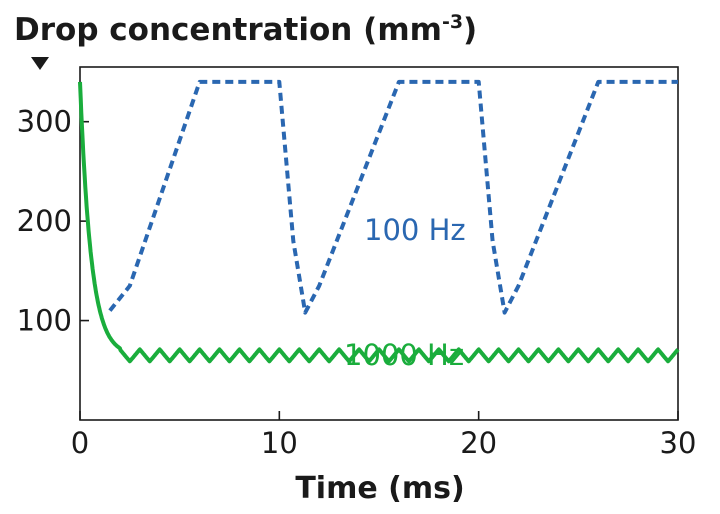 The width and height of the screenshot is (720, 514). What do you see at coordinates (415, 230) in the screenshot?
I see `series-label-100hz: 100 Hz` at bounding box center [415, 230].